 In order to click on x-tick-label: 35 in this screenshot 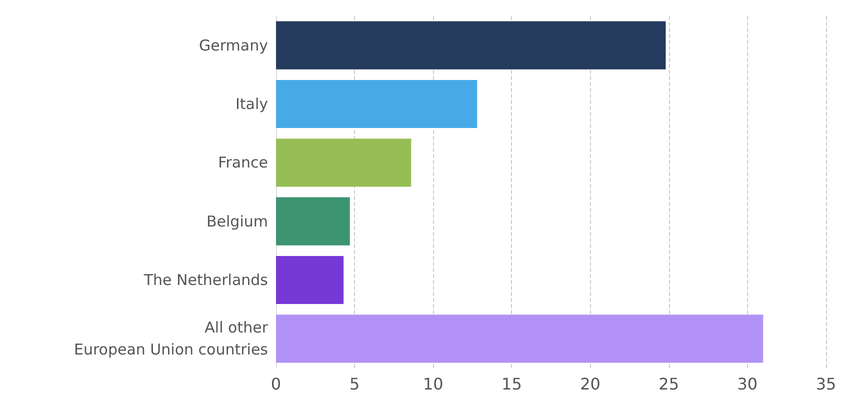, I will do `click(826, 384)`.